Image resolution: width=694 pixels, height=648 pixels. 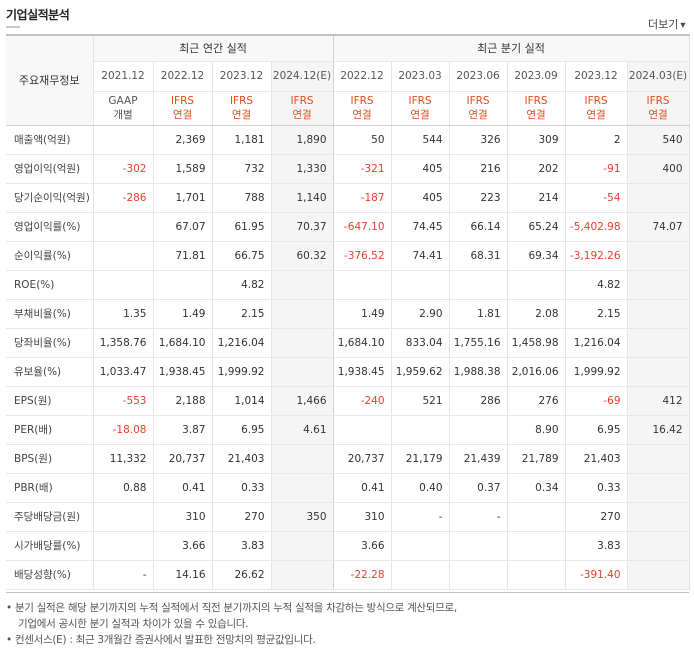 What do you see at coordinates (596, 169) in the screenshot?
I see `quarterly-value-cell: -91` at bounding box center [596, 169].